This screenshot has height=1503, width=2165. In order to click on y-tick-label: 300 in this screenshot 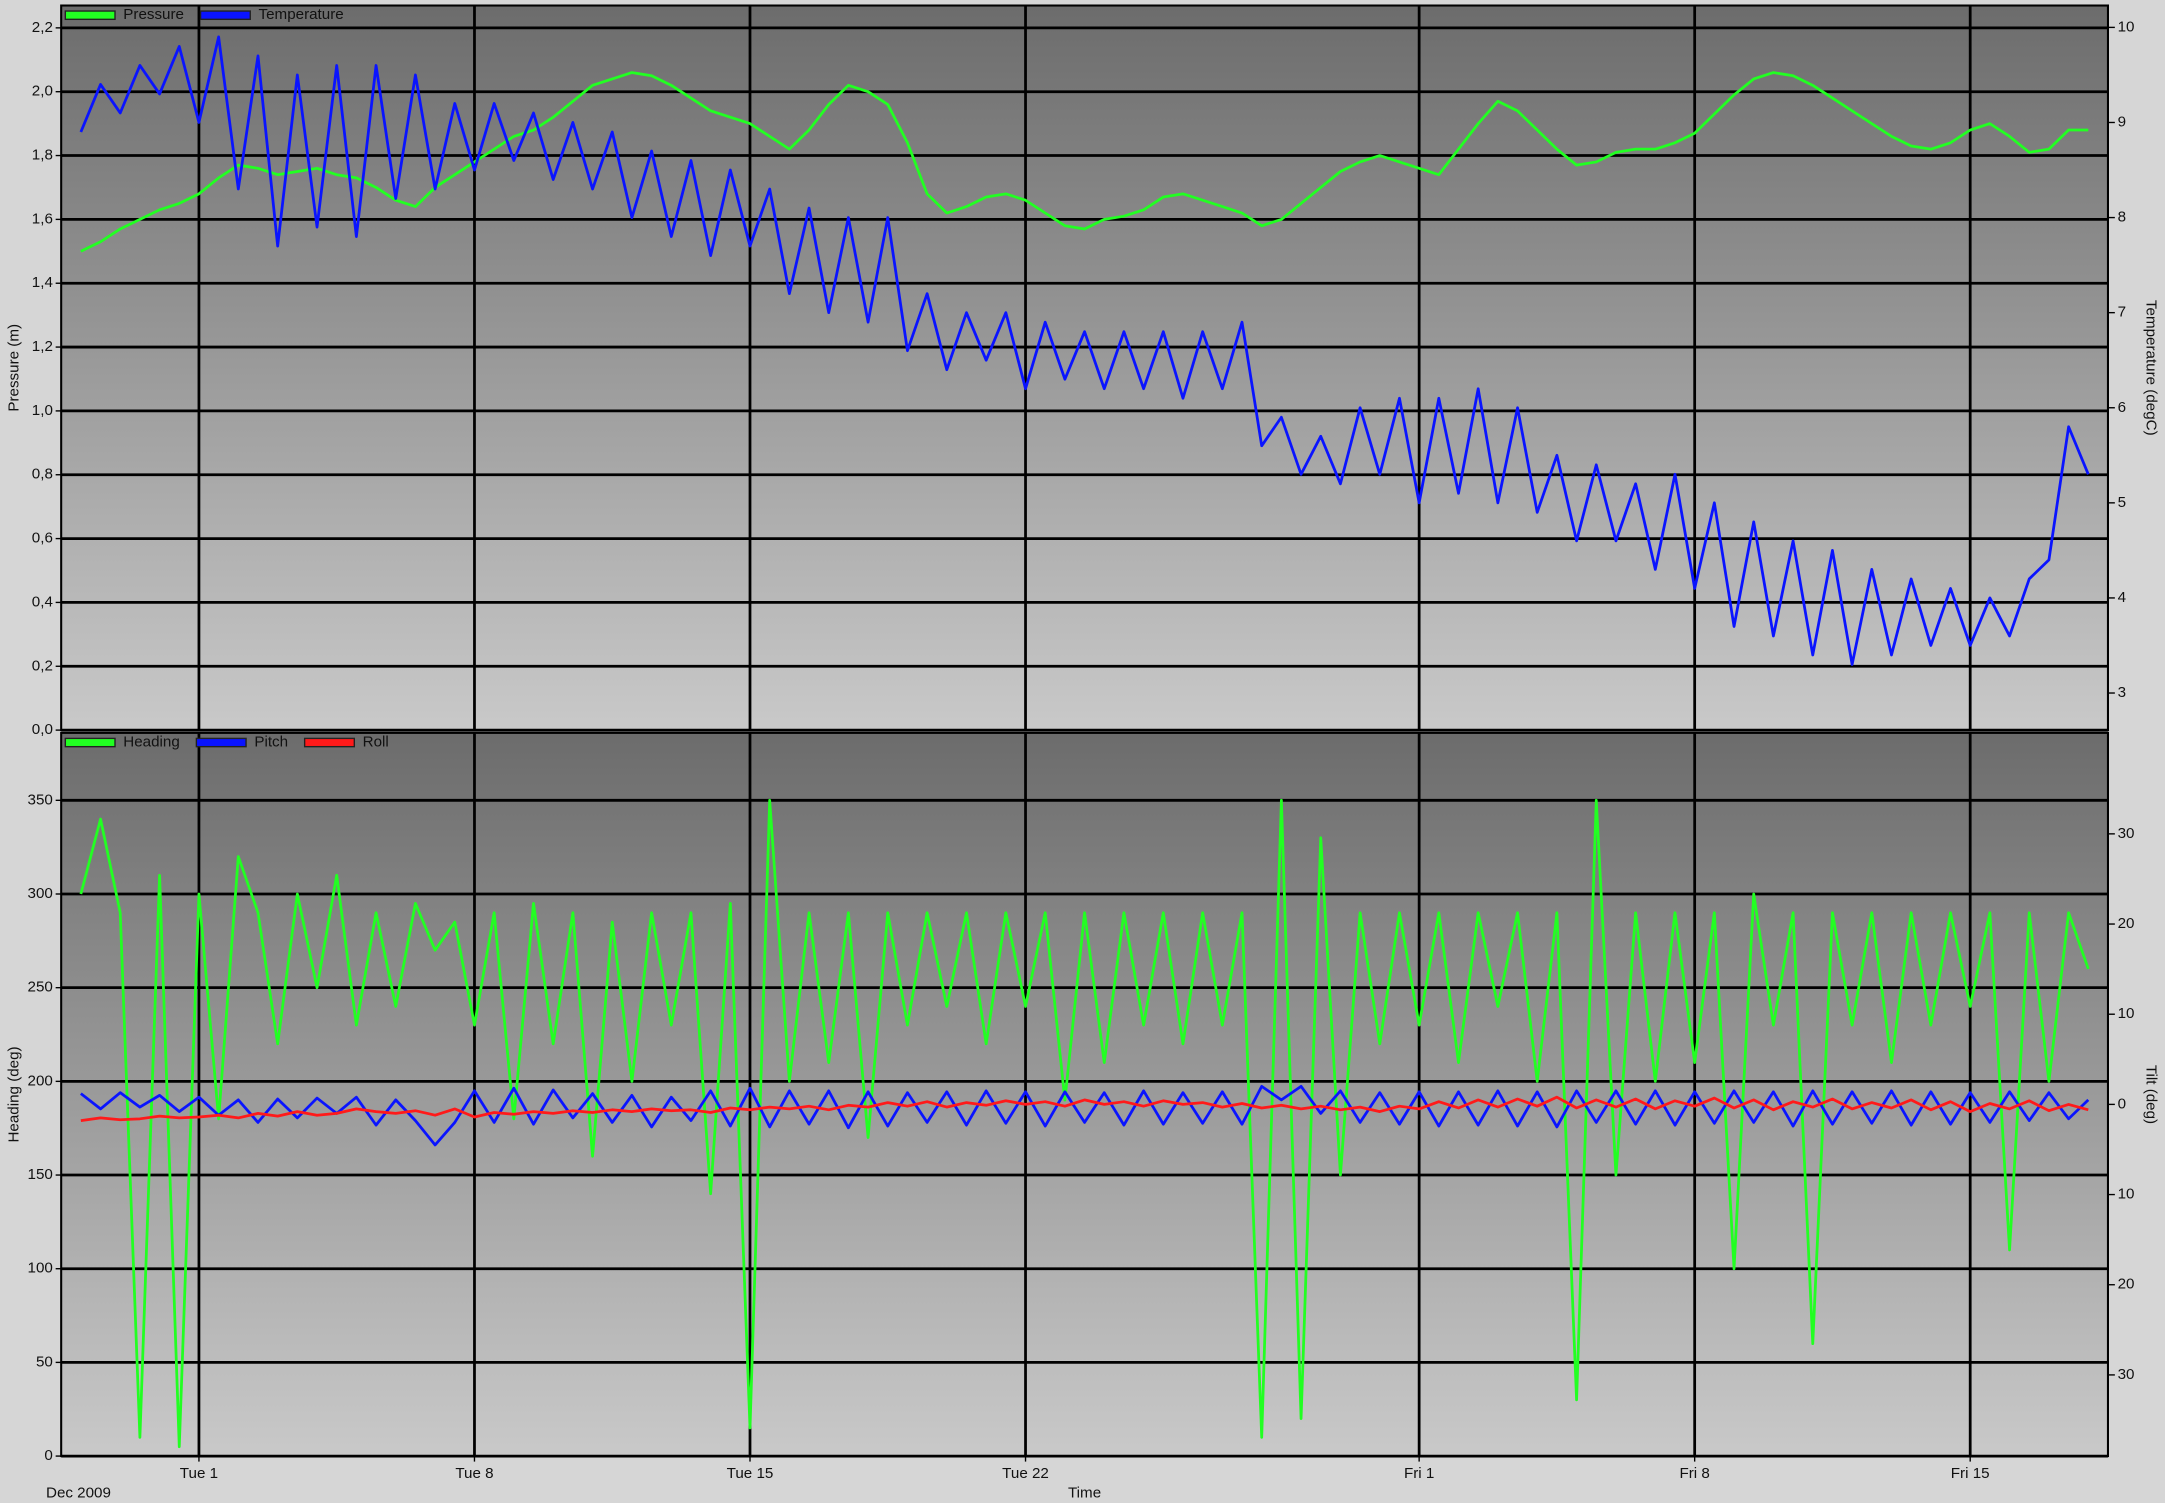, I will do `click(40, 893)`.